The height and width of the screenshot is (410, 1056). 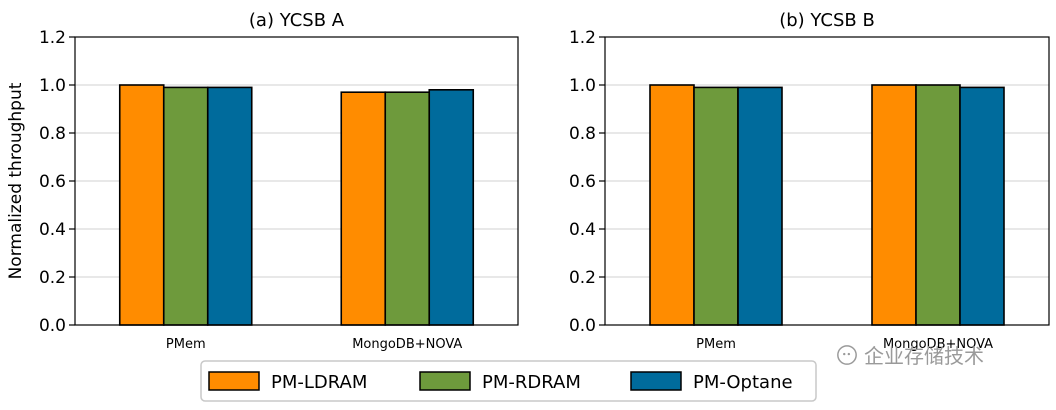 What do you see at coordinates (16, 180) in the screenshot?
I see `y-axis-label-a: Normalized throughput` at bounding box center [16, 180].